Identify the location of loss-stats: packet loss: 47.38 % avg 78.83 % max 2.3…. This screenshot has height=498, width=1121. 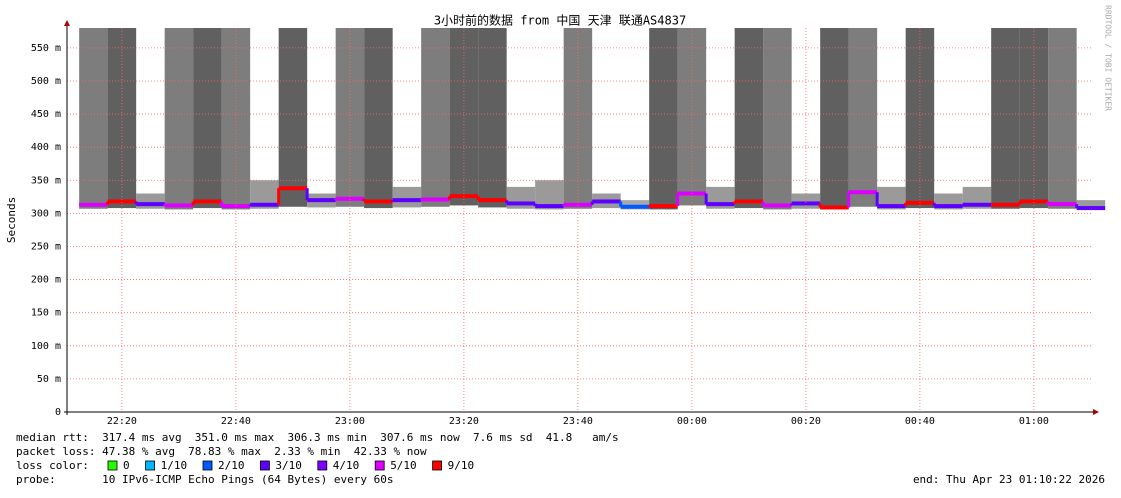
(221, 451).